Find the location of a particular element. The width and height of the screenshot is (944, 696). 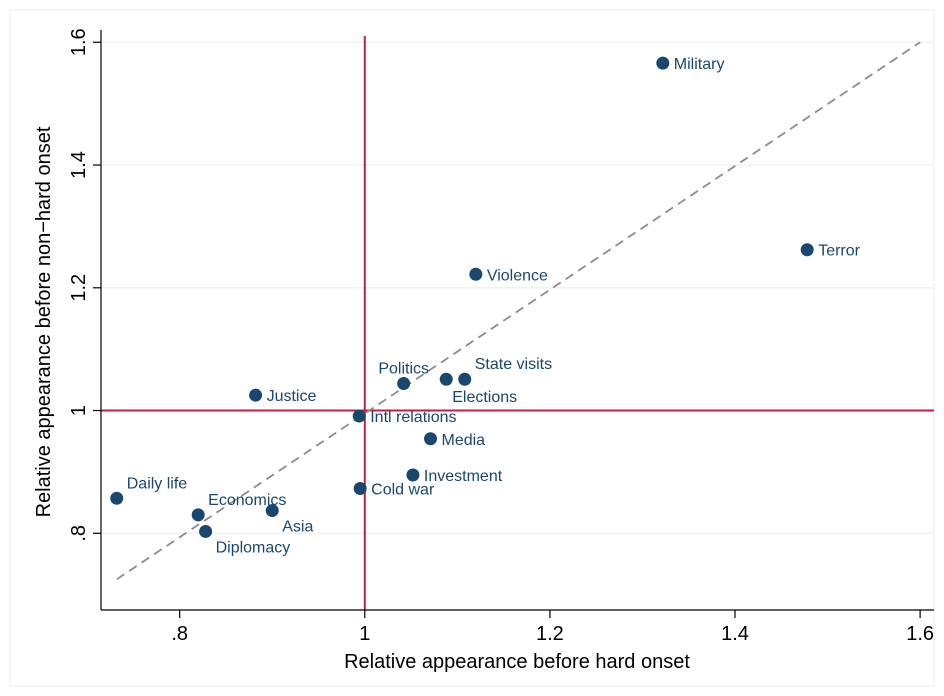

point-label: Intl relations is located at coordinates (413, 417).